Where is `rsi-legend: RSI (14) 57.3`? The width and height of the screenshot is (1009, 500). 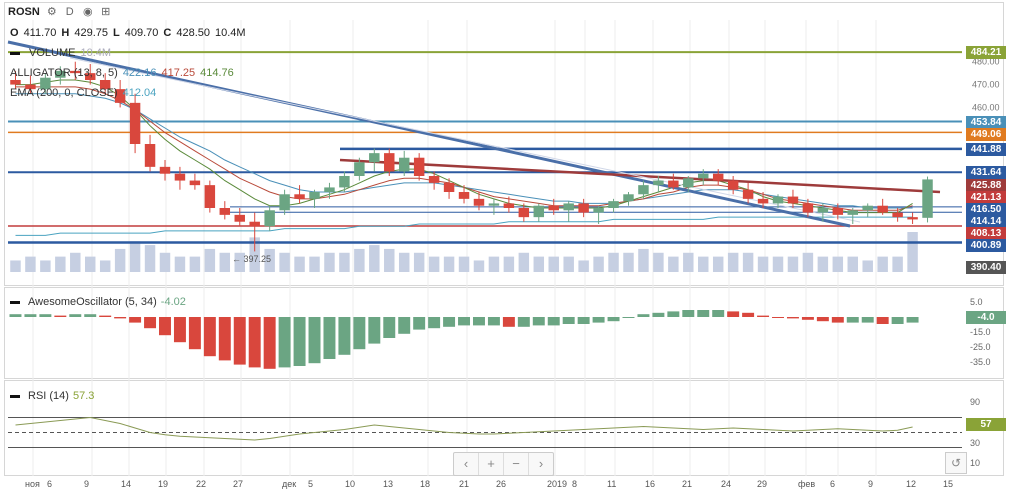 rsi-legend: RSI (14) 57.3 is located at coordinates (52, 396).